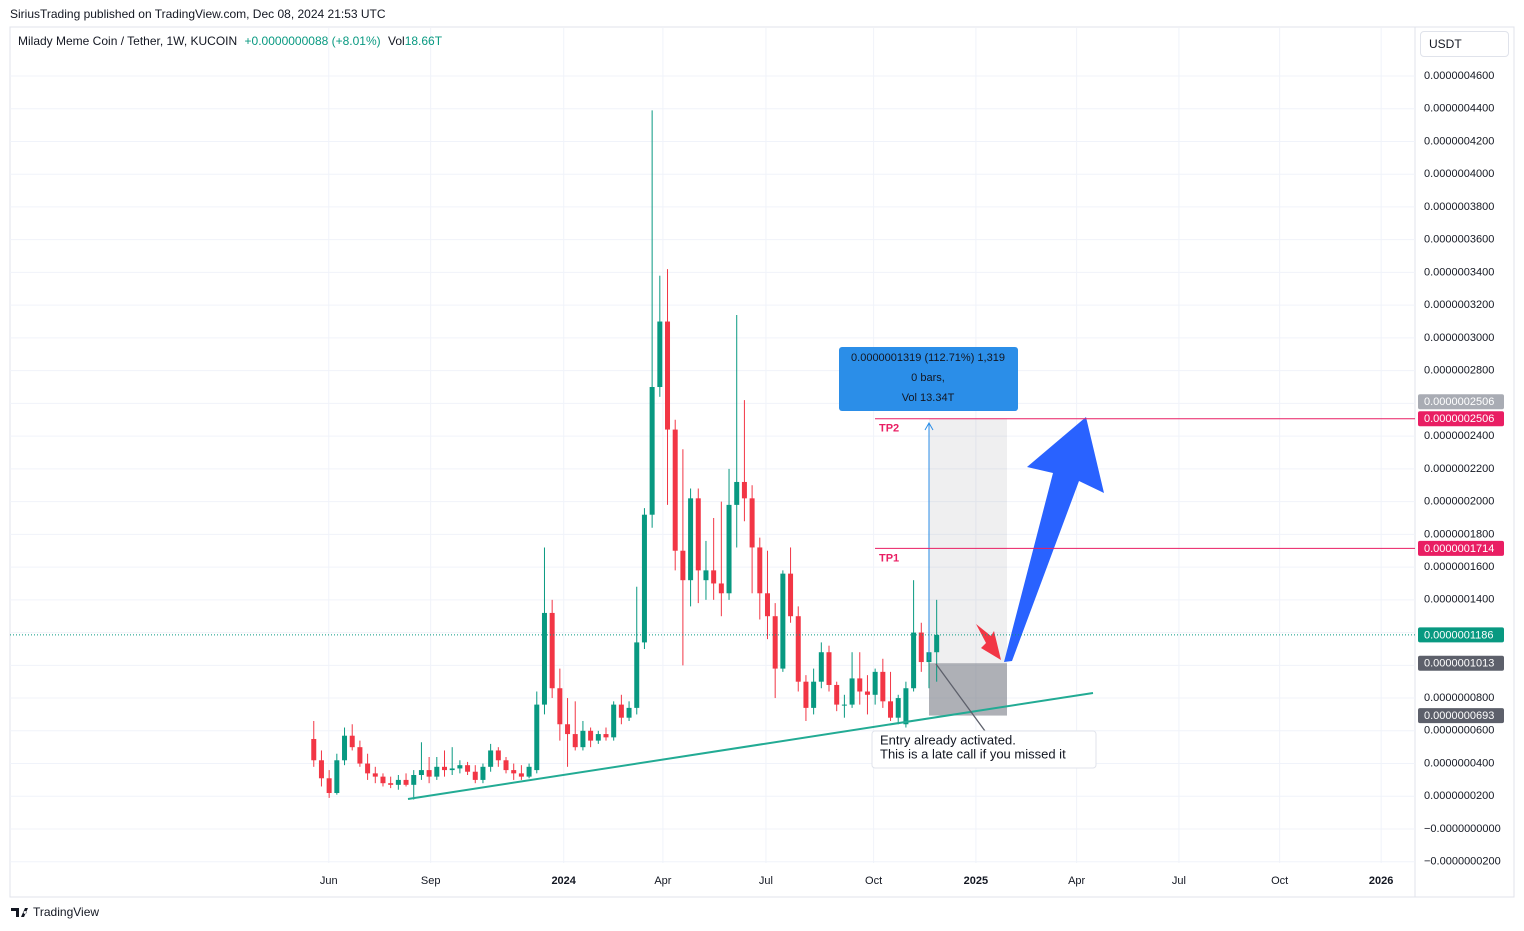  I want to click on x-tick-label: 2024, so click(563, 881).